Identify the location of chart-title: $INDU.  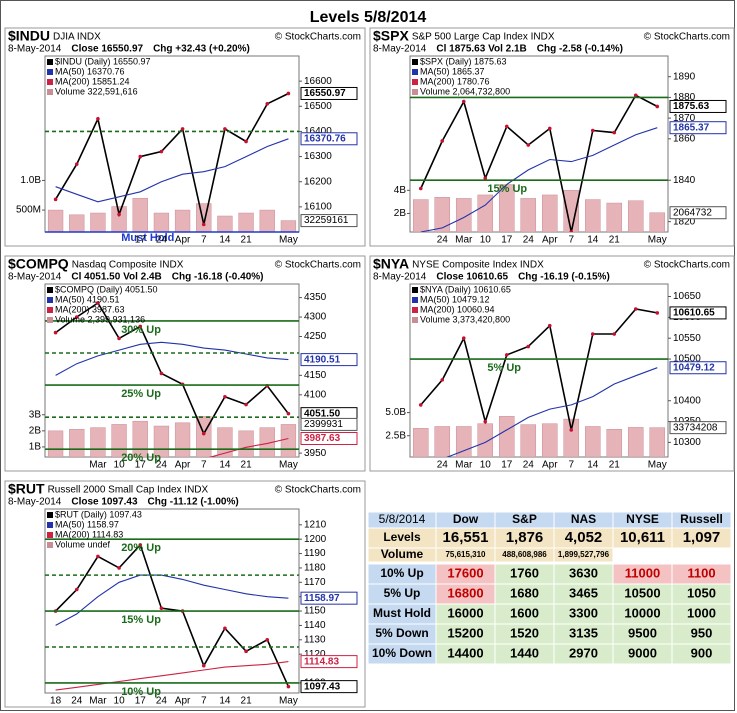
(29, 36).